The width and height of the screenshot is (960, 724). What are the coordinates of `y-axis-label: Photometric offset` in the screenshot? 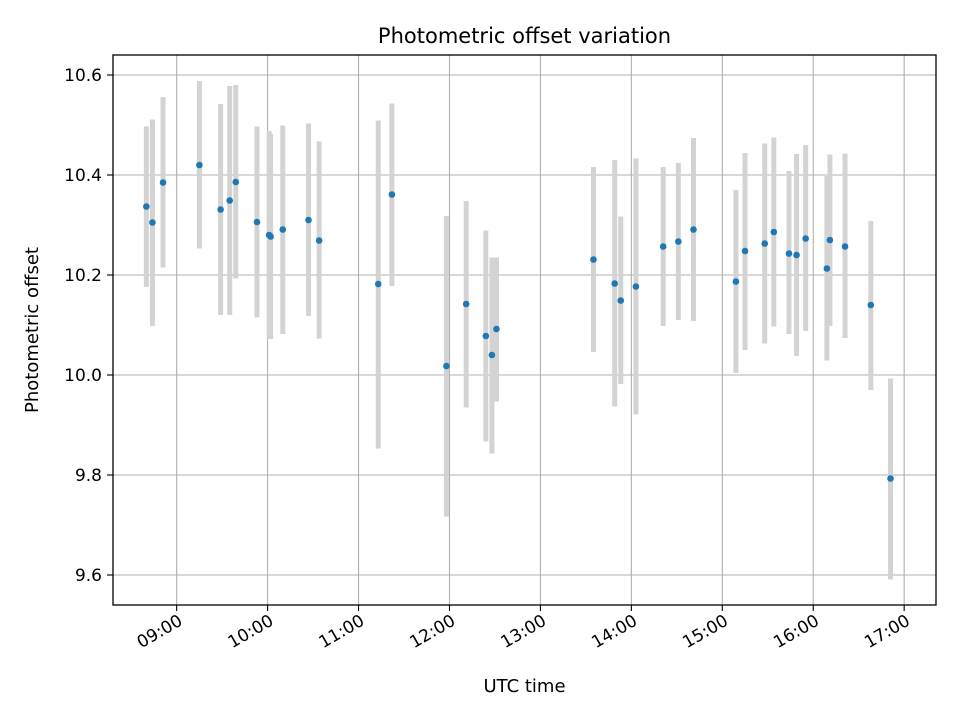 It's located at (32, 330).